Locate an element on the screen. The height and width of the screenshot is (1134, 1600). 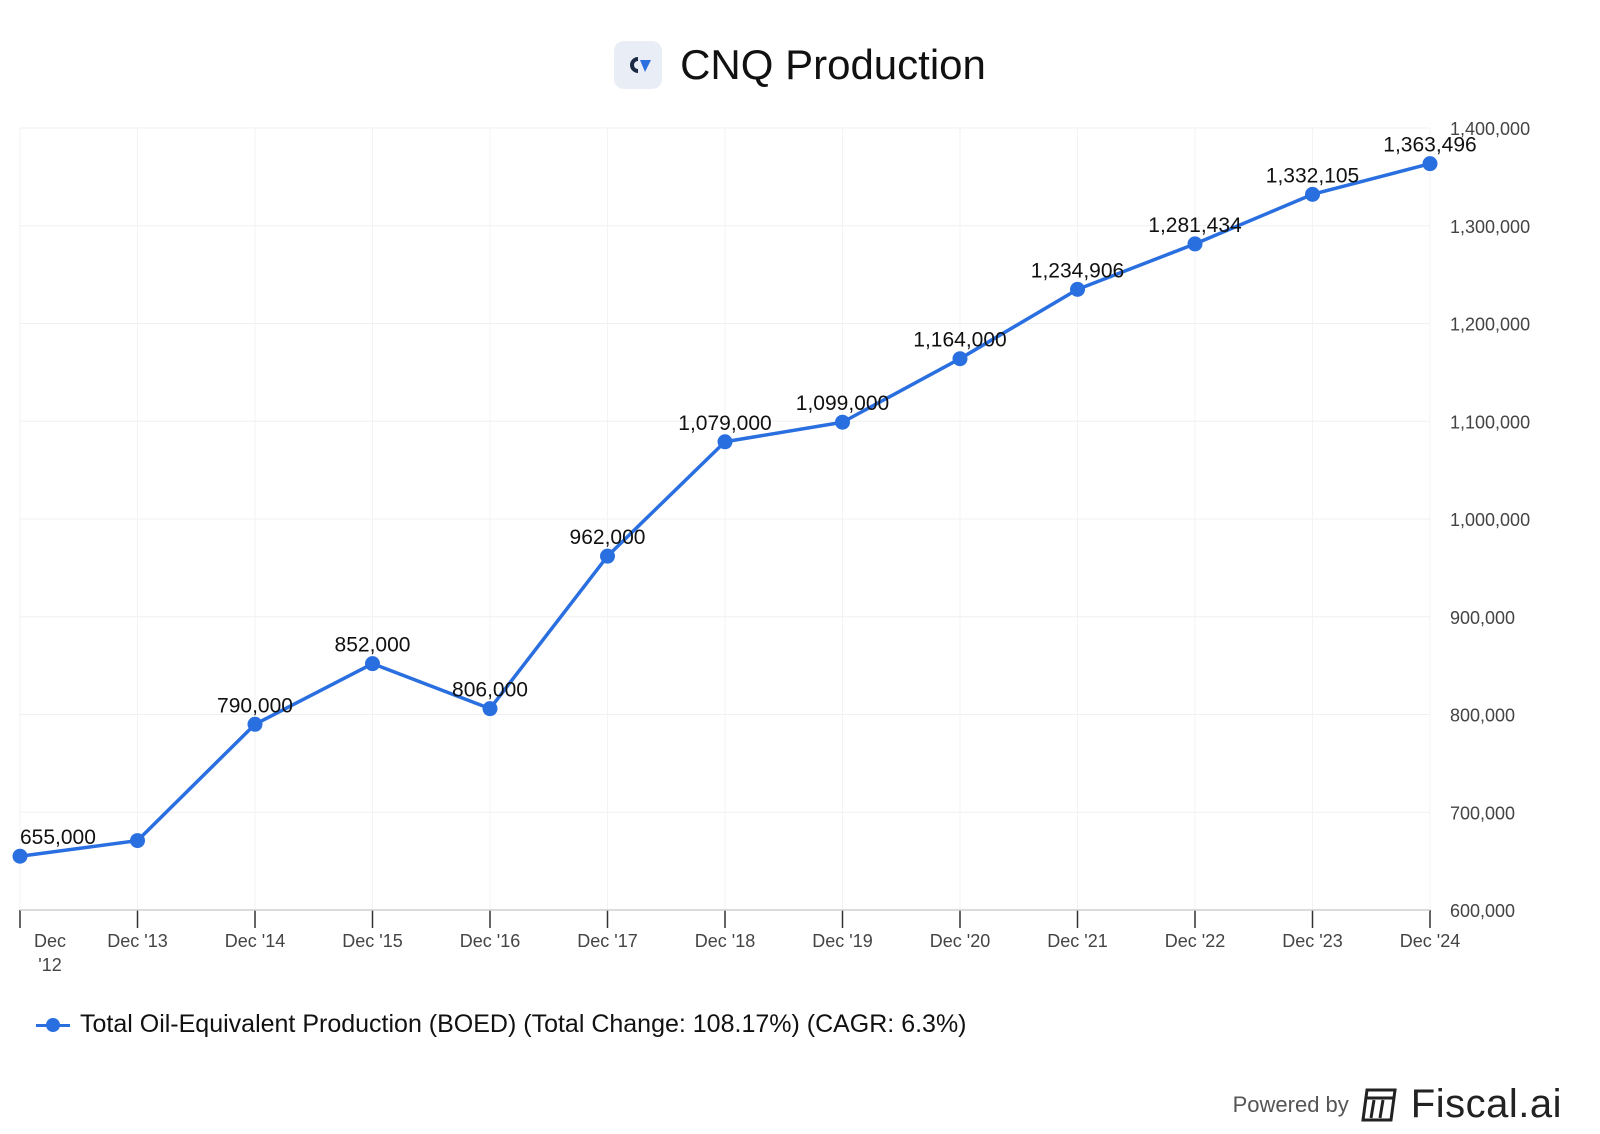
x-tick-label: Dec '21 is located at coordinates (1077, 941).